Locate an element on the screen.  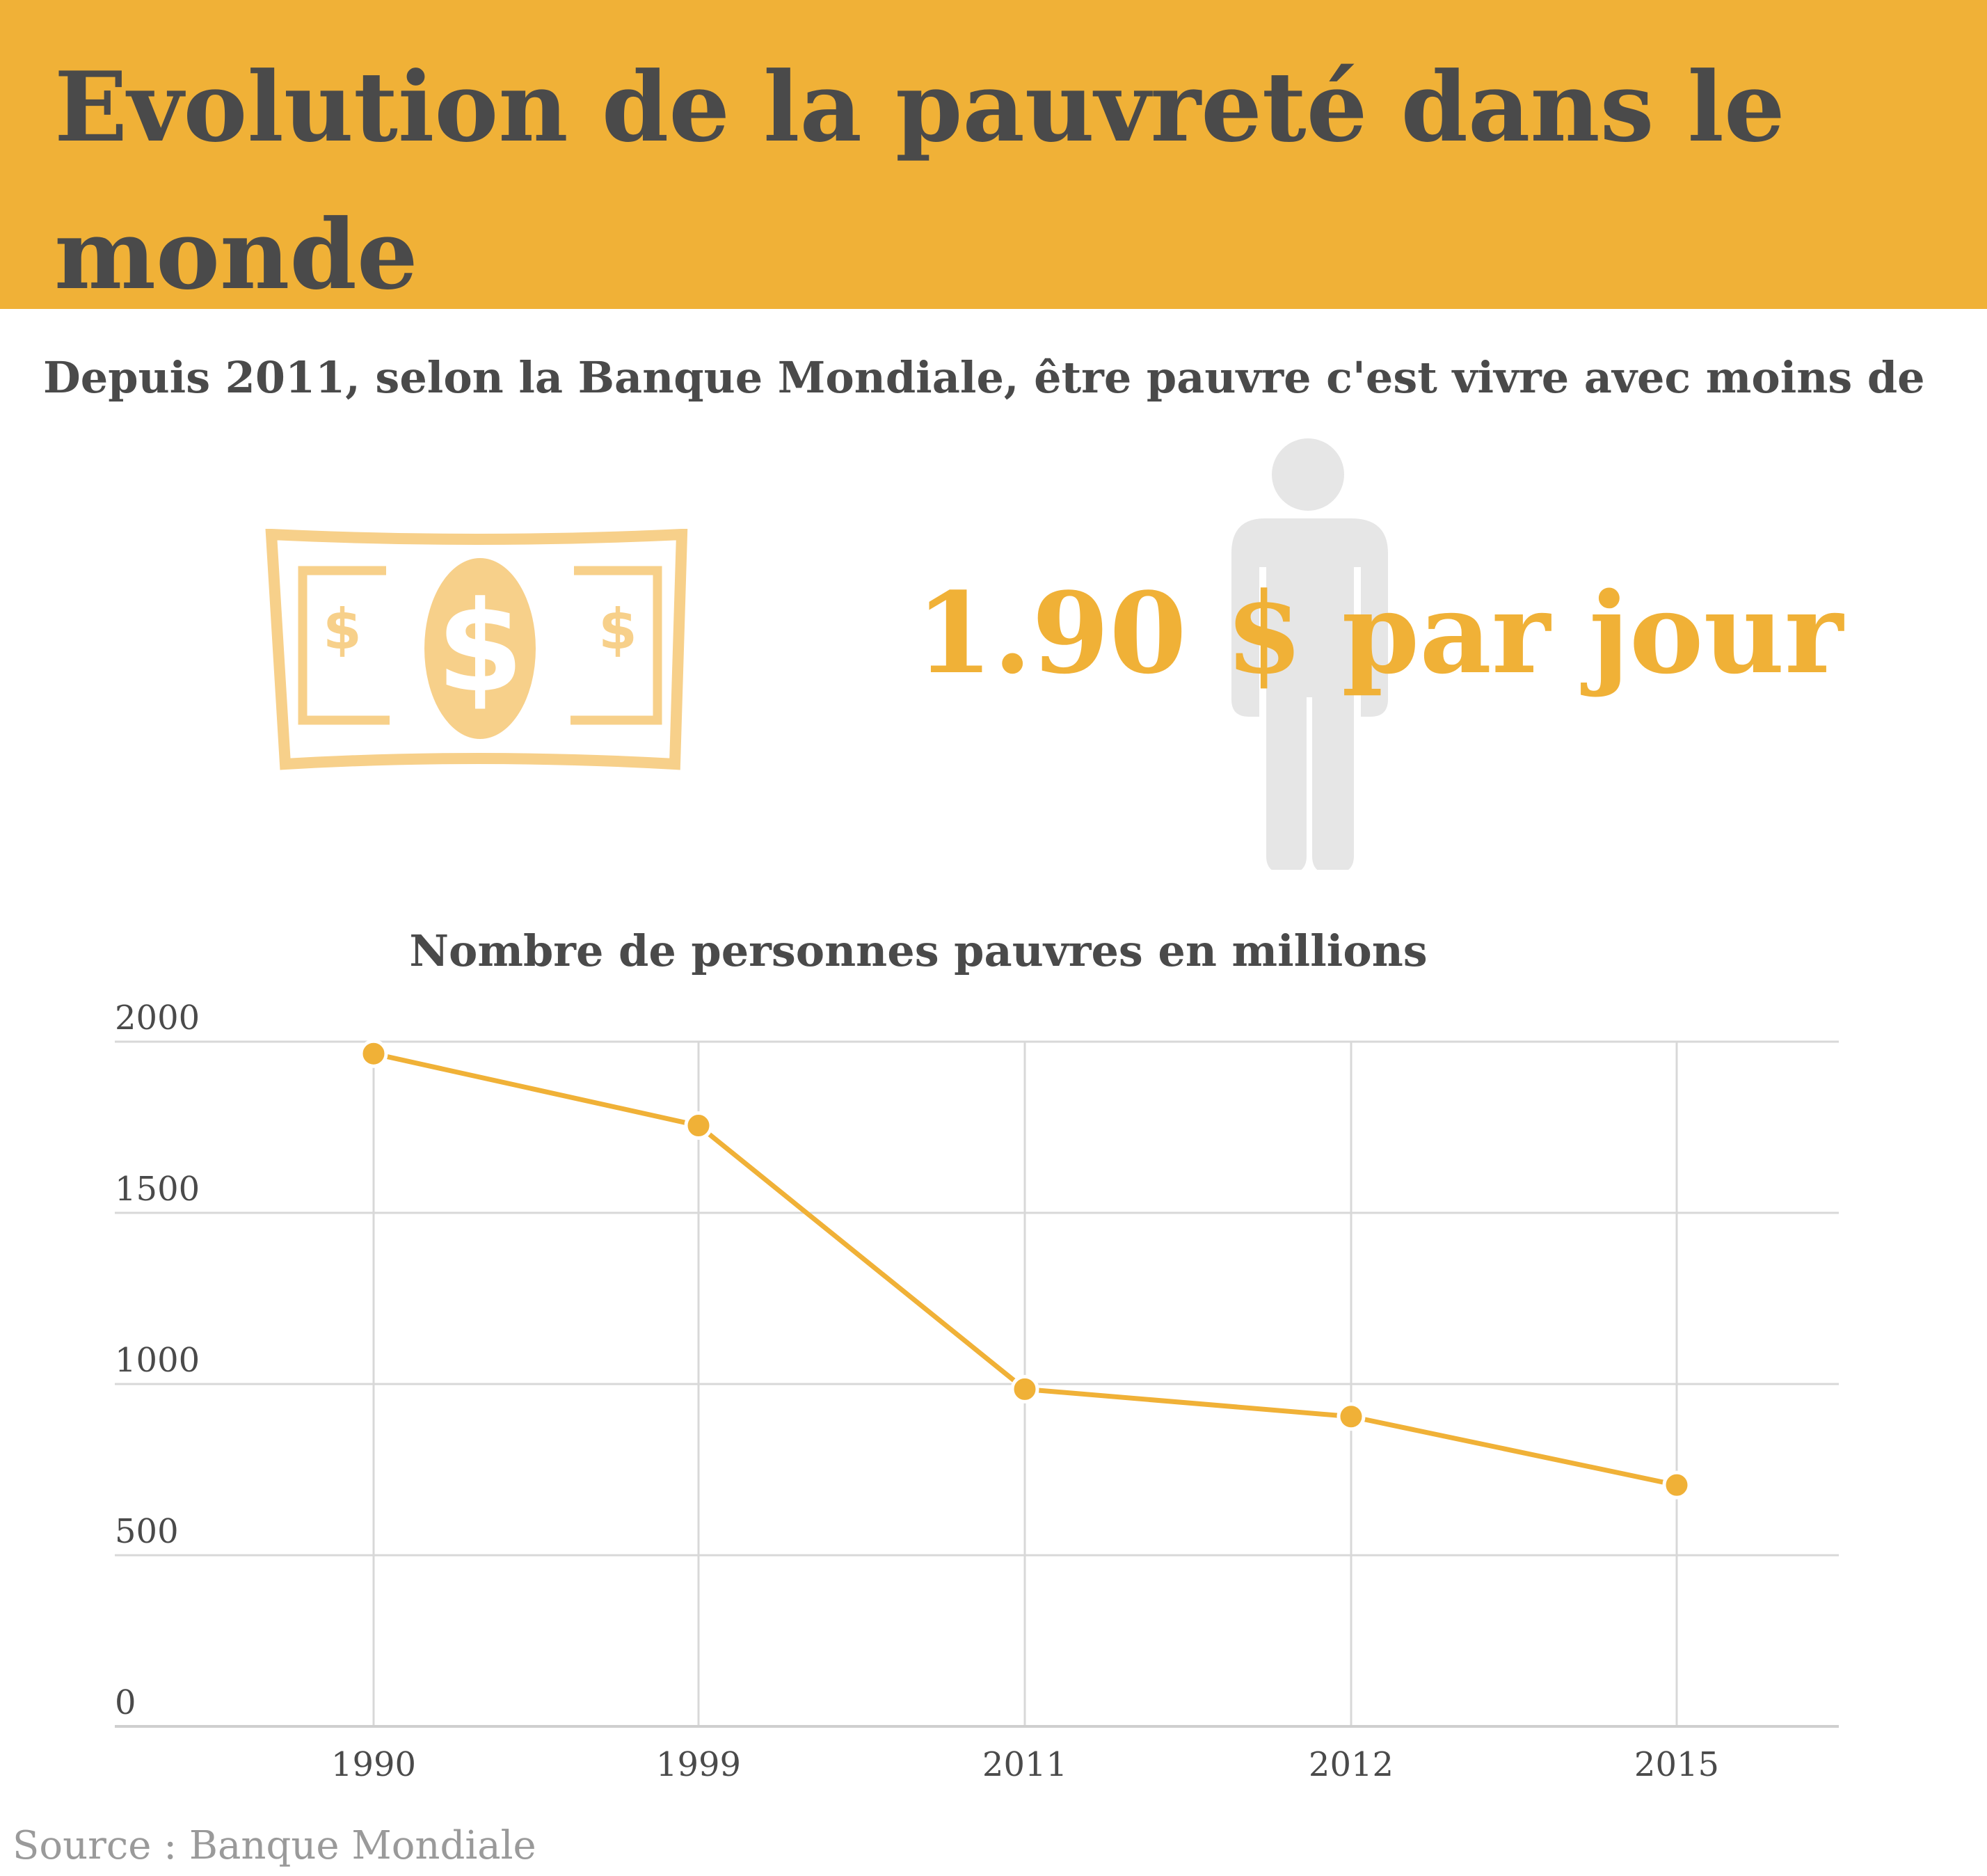
person-silhouette-icon is located at coordinates (1309, 654).